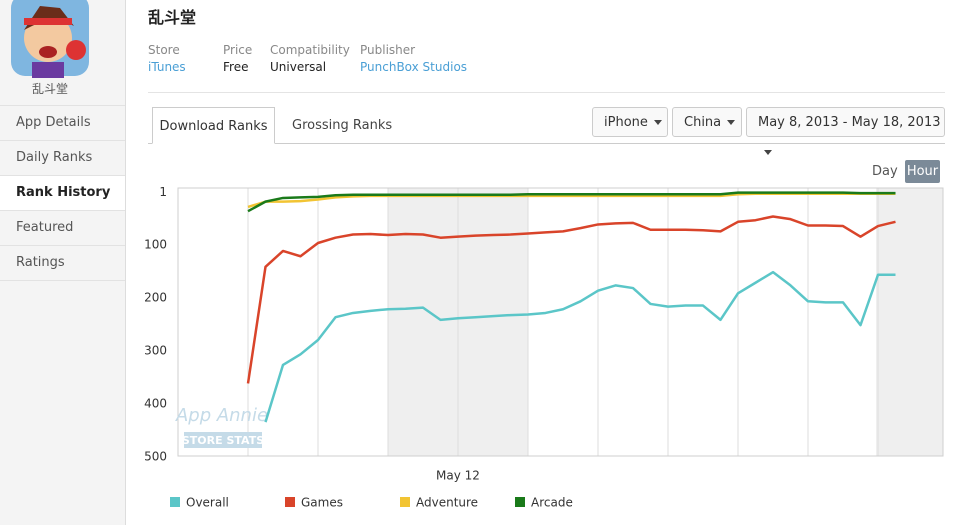 This screenshot has height=525, width=953. I want to click on nav-item: Featured, so click(62, 227).